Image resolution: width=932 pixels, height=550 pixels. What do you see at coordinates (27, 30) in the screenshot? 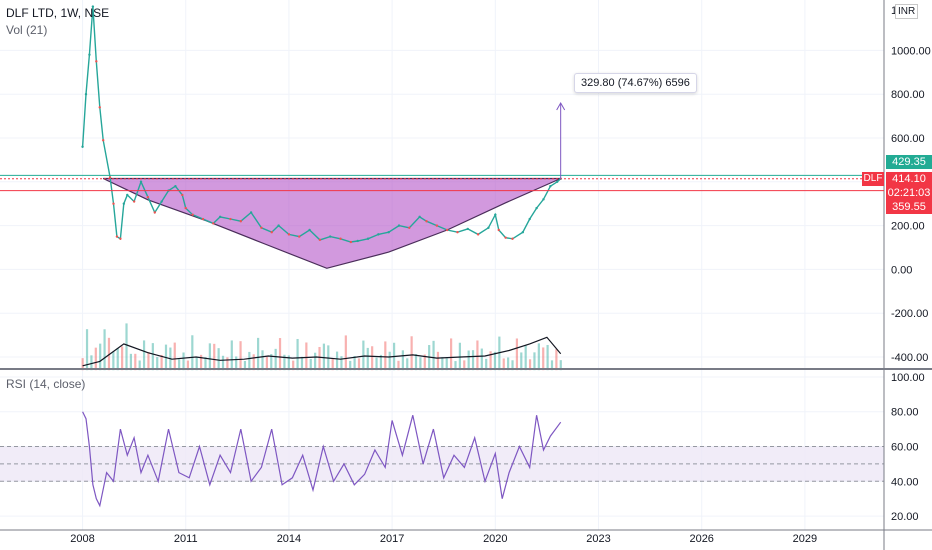
I see `volume-indicator-label: Vol (21)` at bounding box center [27, 30].